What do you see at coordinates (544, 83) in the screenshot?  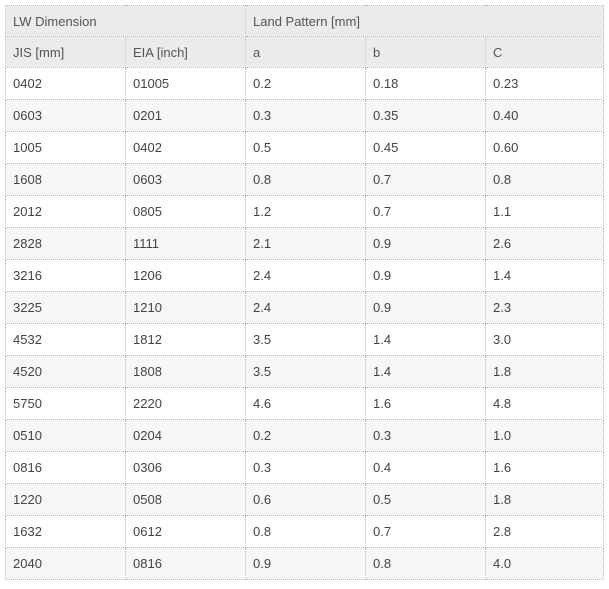 I see `cell-c: 0.23` at bounding box center [544, 83].